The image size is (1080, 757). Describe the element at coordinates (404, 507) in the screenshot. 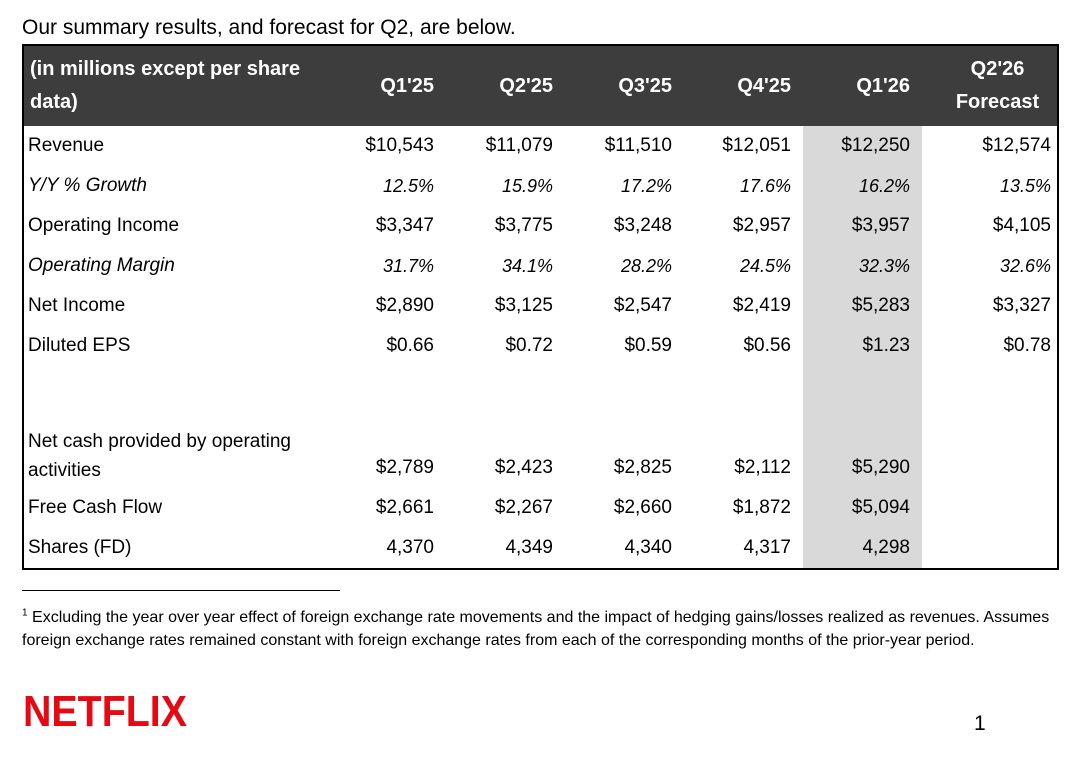

I see `cell-value: $2,661` at that location.